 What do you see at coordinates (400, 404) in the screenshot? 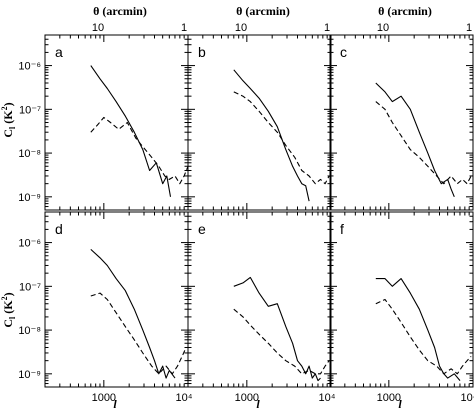
I see `x-axis-title-c: l` at bounding box center [400, 404].